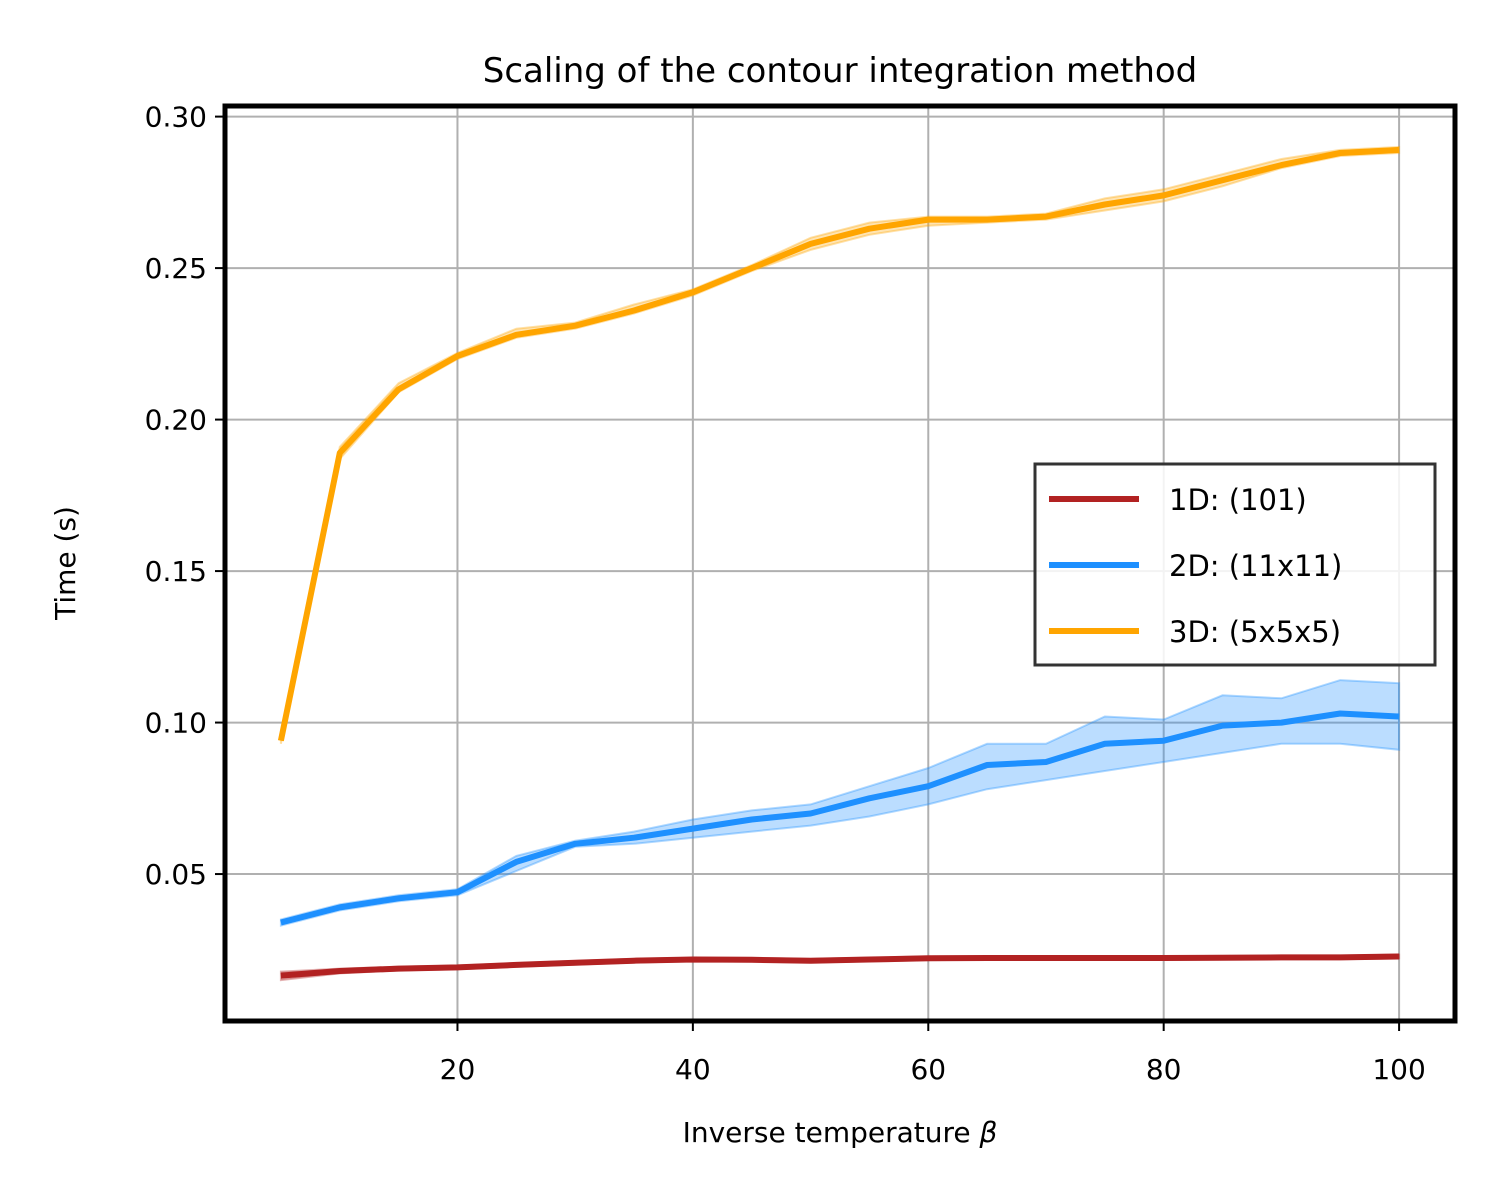  Describe the element at coordinates (988, 1132) in the screenshot. I see `x-axis-label-symbol: β` at that location.